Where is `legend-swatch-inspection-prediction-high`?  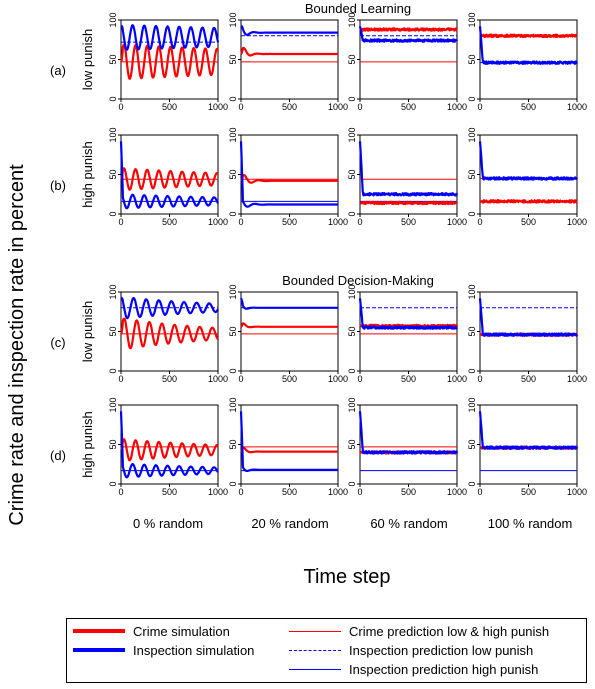
legend-swatch-inspection-prediction-high is located at coordinates (315, 669).